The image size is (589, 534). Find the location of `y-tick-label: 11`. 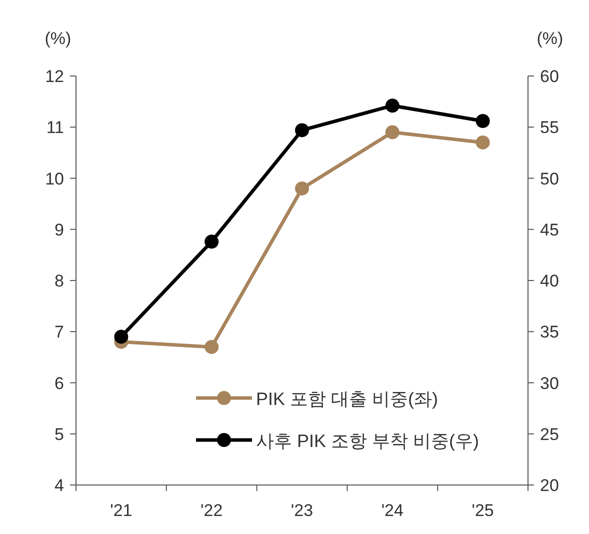

y-tick-label: 11 is located at coordinates (55, 128).